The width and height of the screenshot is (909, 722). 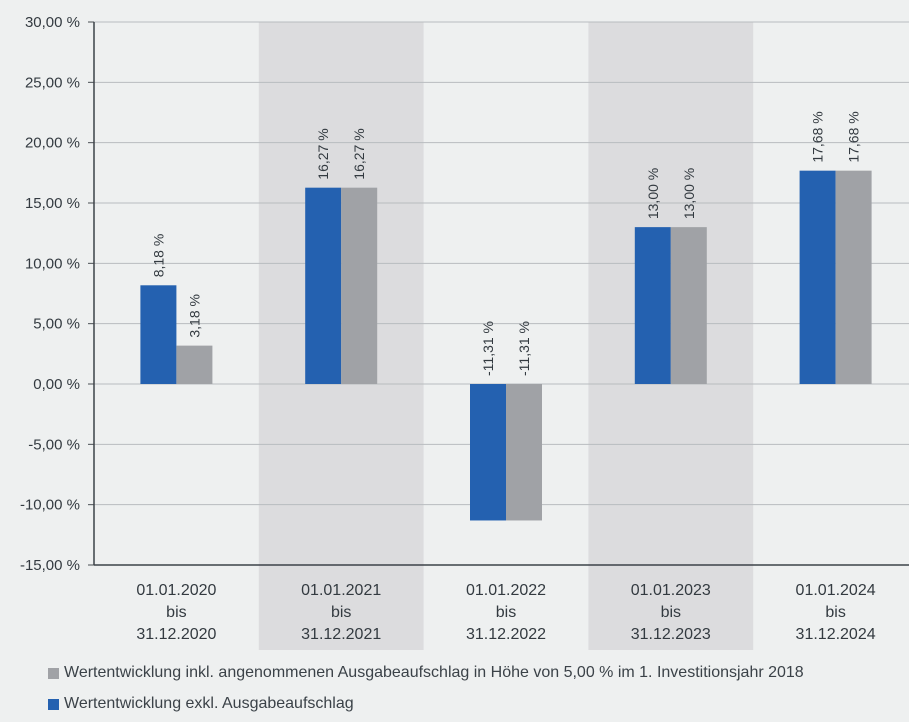 What do you see at coordinates (524, 452) in the screenshot?
I see `bar-s1-c2` at bounding box center [524, 452].